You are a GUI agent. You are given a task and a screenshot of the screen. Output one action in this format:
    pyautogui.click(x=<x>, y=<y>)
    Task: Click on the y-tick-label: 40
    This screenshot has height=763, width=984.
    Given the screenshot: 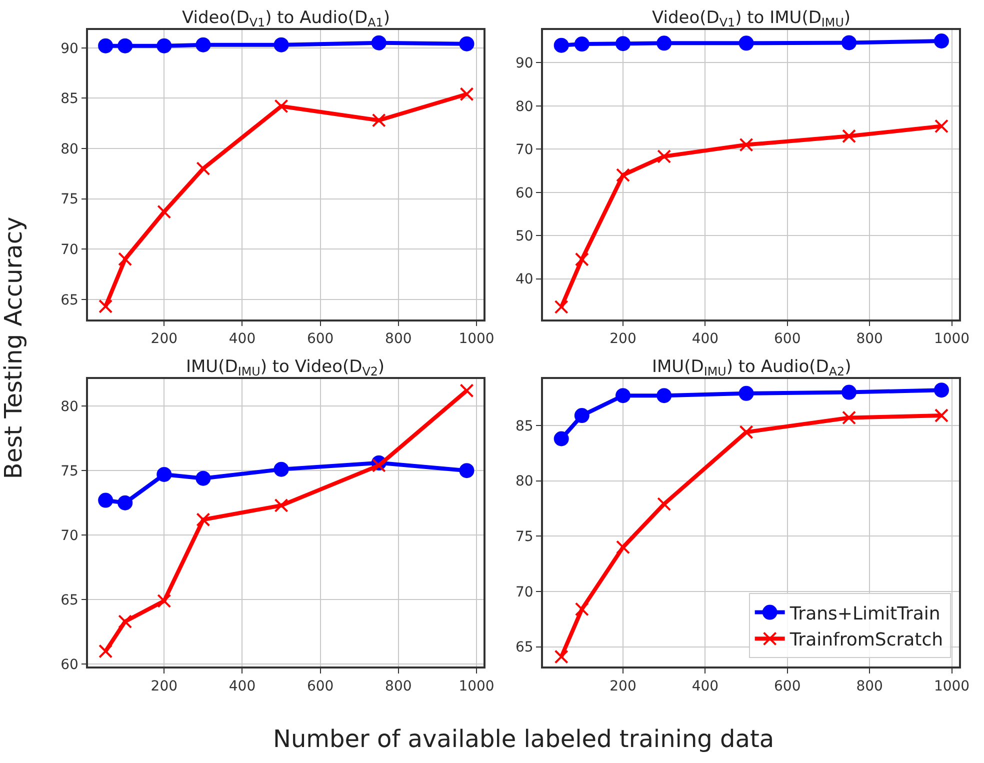 What is the action you would take?
    pyautogui.click(x=524, y=280)
    